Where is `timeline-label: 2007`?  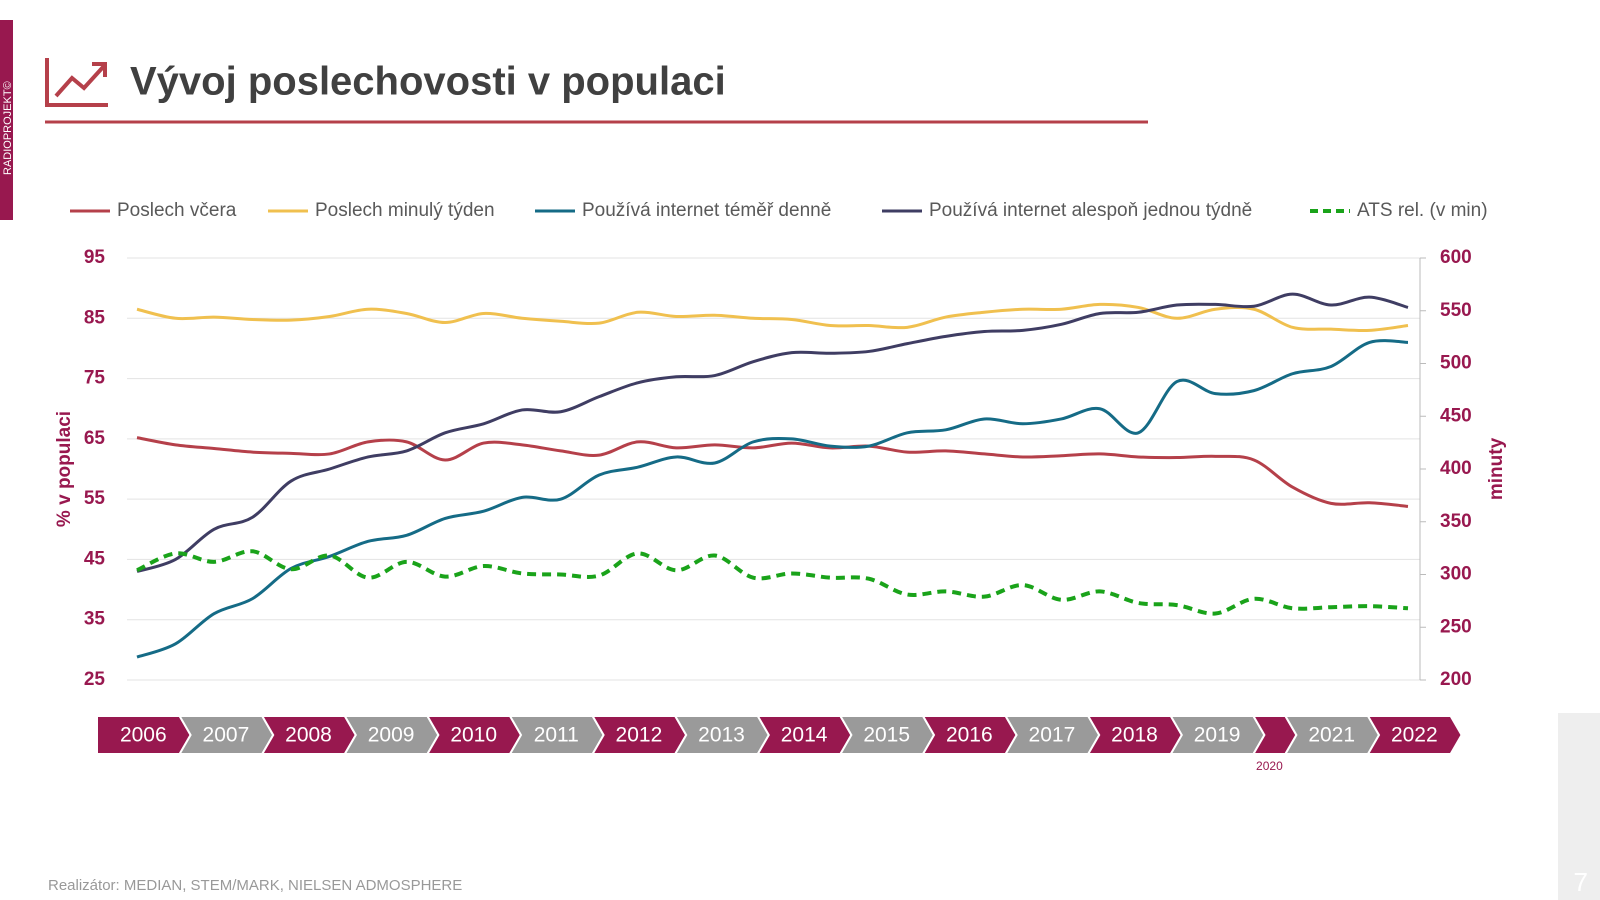 timeline-label: 2007 is located at coordinates (226, 735).